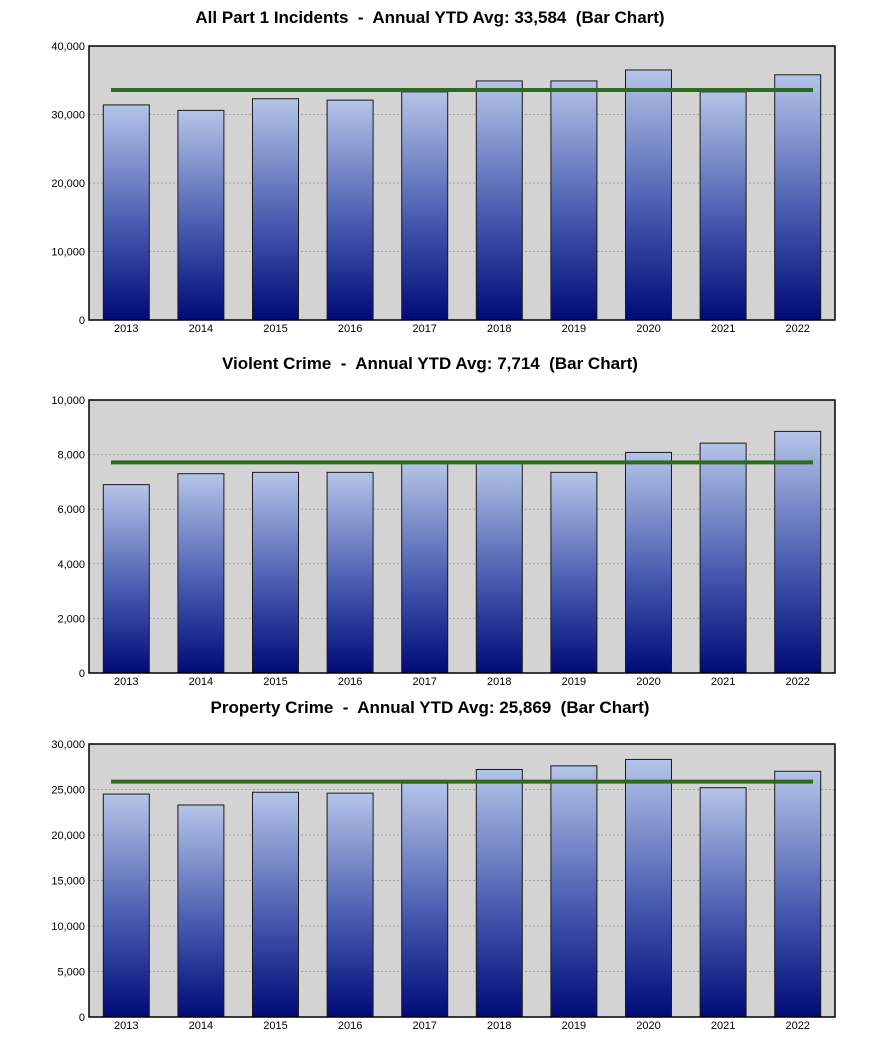 This screenshot has width=894, height=1042. Describe the element at coordinates (68, 47) in the screenshot. I see `y-tick-label: 40,000` at that location.